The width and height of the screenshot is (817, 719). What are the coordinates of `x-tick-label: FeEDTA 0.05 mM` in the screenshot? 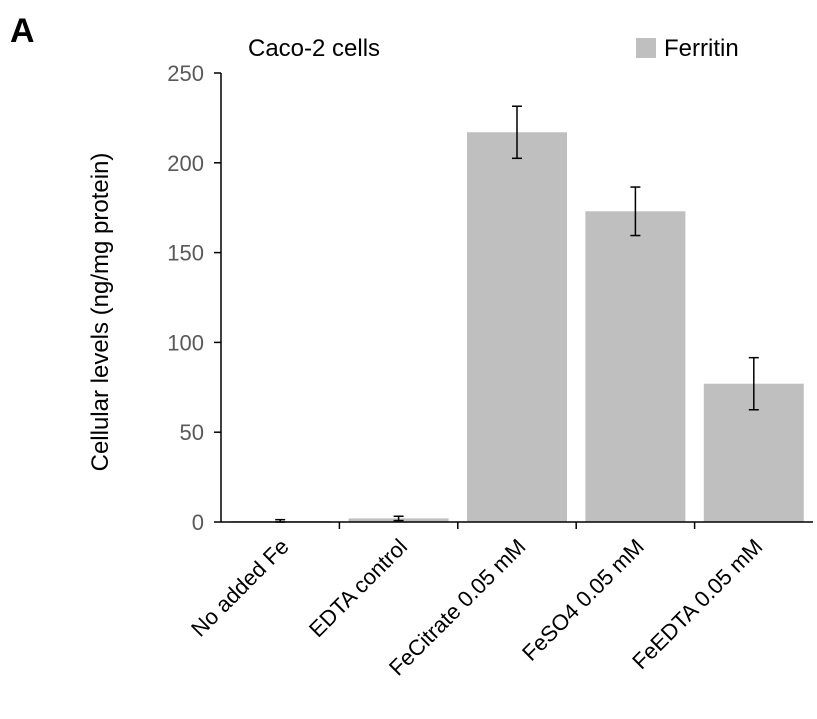 It's located at (697, 604).